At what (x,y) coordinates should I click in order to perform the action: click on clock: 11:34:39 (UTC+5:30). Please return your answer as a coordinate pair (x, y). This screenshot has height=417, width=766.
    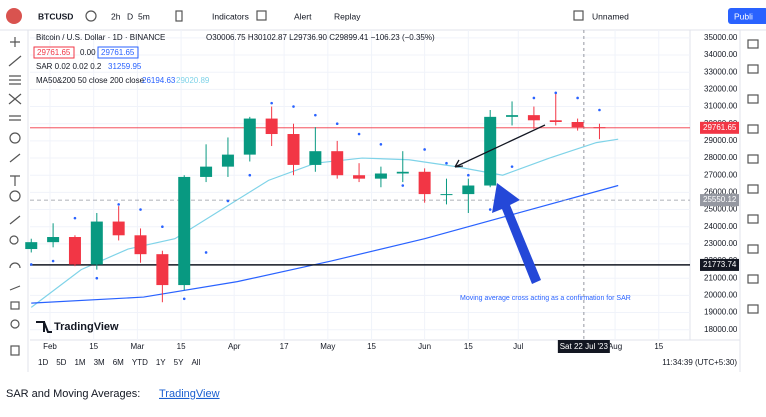
    Looking at the image, I should click on (699, 362).